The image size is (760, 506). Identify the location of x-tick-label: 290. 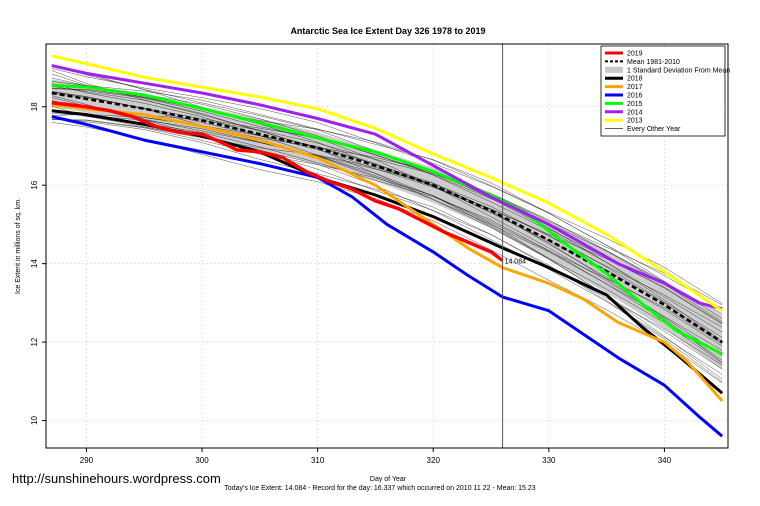
(87, 460).